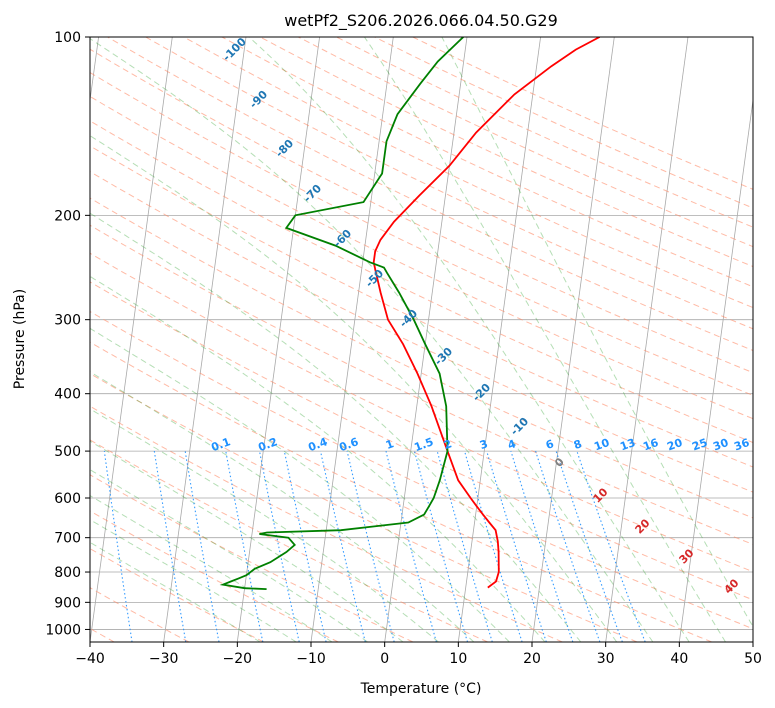  What do you see at coordinates (448, 444) in the screenshot?
I see `mixing-ratio-label: 2` at bounding box center [448, 444].